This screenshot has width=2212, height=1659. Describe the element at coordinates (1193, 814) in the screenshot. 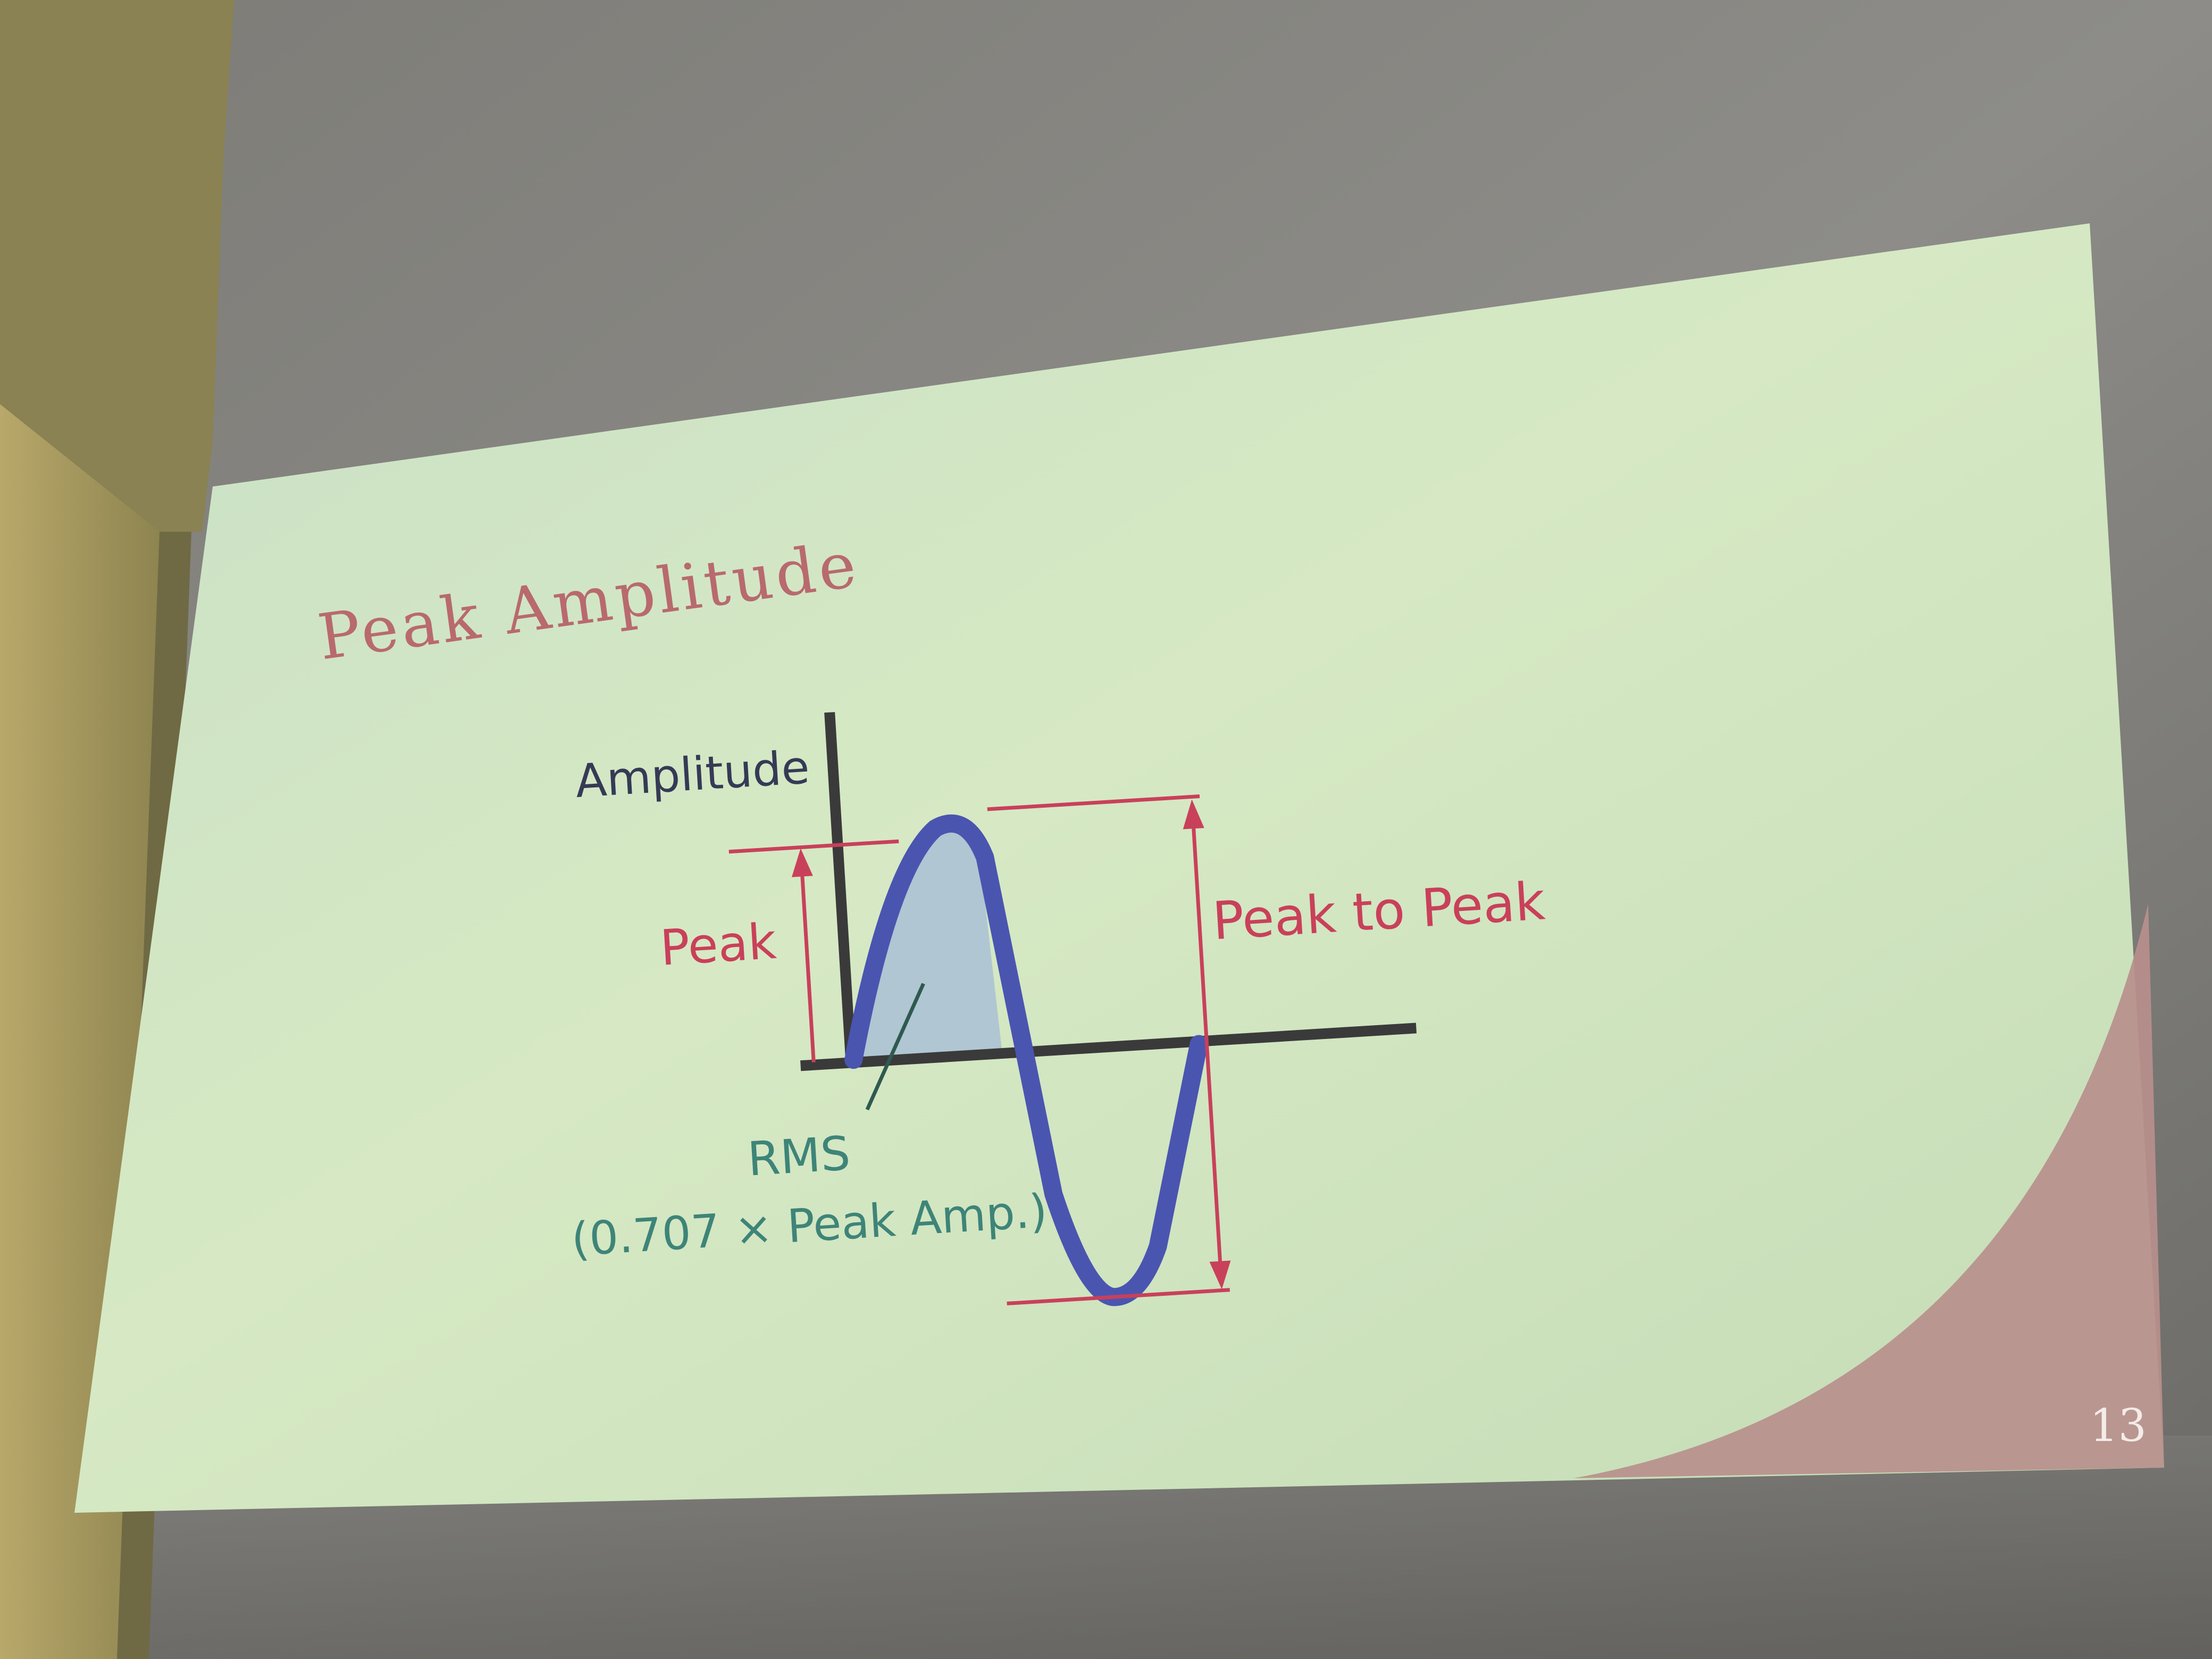

I see `p2p-arrow-head-top` at that location.